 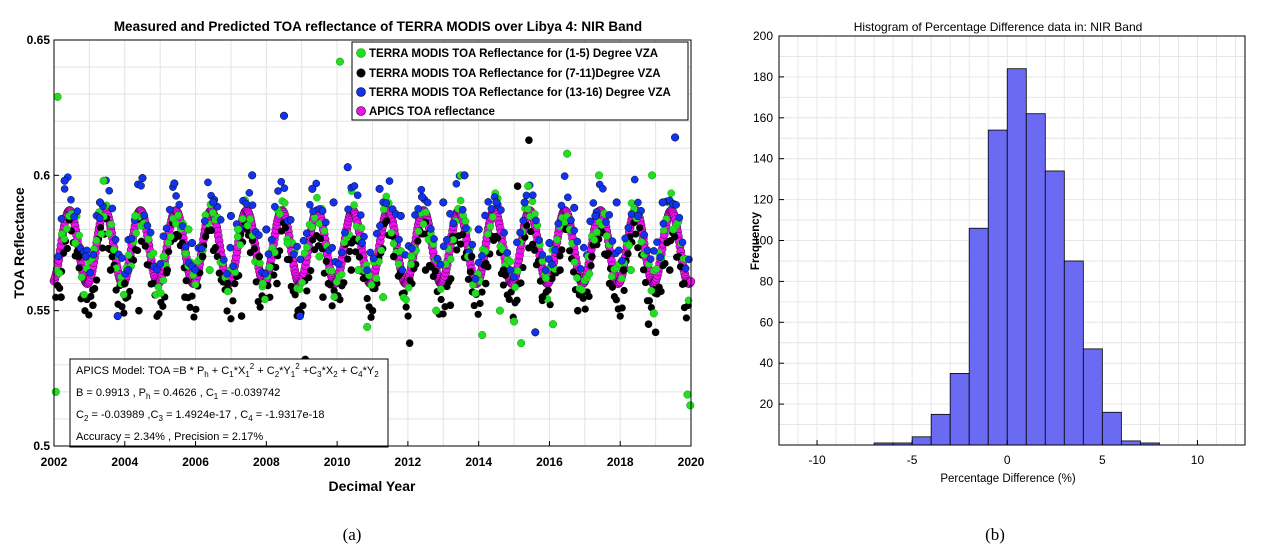 I want to click on right-ylabel: Frequency, so click(x=756, y=240).